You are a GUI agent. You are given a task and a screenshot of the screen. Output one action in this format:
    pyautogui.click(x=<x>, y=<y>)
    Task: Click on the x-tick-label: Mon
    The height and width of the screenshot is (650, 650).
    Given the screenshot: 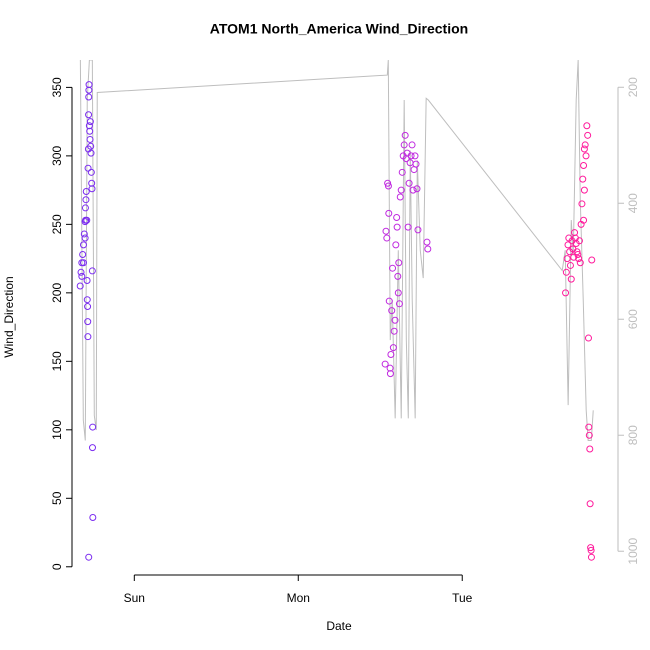 What is the action you would take?
    pyautogui.click(x=298, y=598)
    